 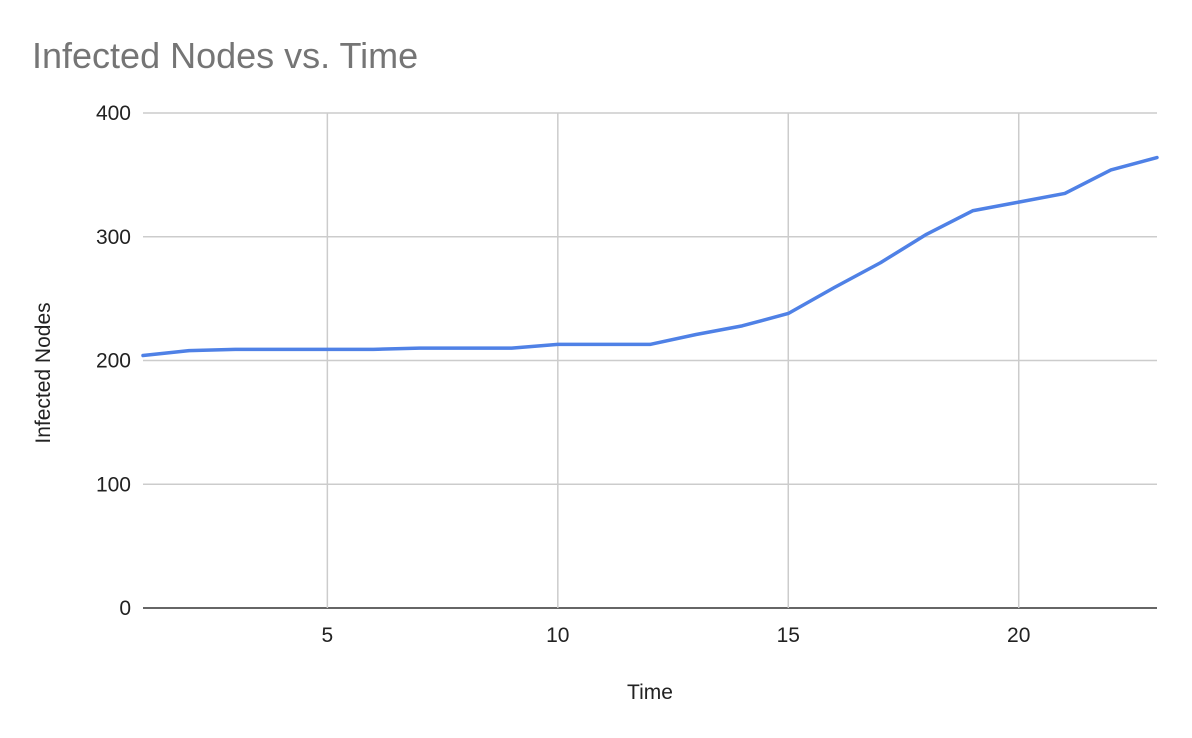 What do you see at coordinates (113, 484) in the screenshot?
I see `y-tick-label: 100` at bounding box center [113, 484].